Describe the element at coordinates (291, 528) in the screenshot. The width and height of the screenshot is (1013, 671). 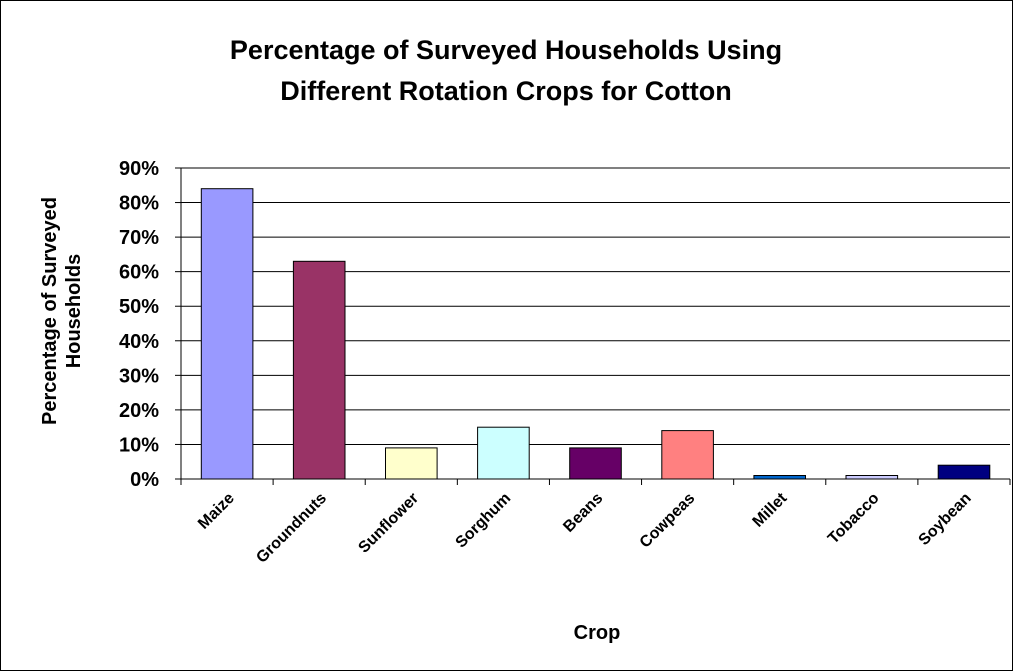
I see `x-tick-label-groundnuts: Groundnuts` at that location.